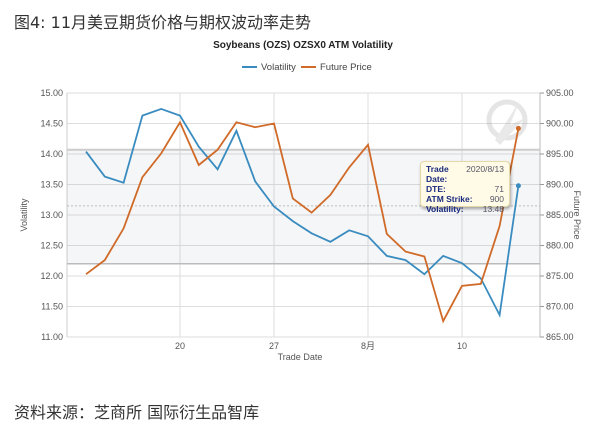 This screenshot has width=616, height=429. What do you see at coordinates (560, 124) in the screenshot?
I see `y2-tick-label: 900.00` at bounding box center [560, 124].